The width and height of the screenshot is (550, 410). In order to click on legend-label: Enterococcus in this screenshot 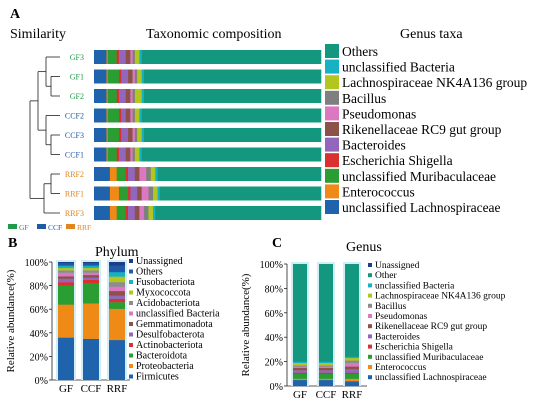, I will do `click(400, 368)`.